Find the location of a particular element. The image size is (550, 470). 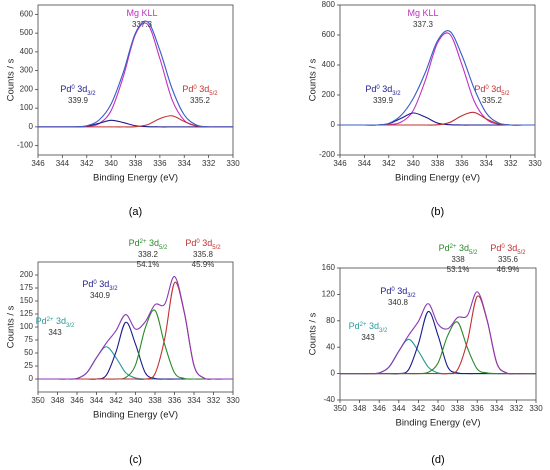

peak-share: 54.1% is located at coordinates (148, 264).